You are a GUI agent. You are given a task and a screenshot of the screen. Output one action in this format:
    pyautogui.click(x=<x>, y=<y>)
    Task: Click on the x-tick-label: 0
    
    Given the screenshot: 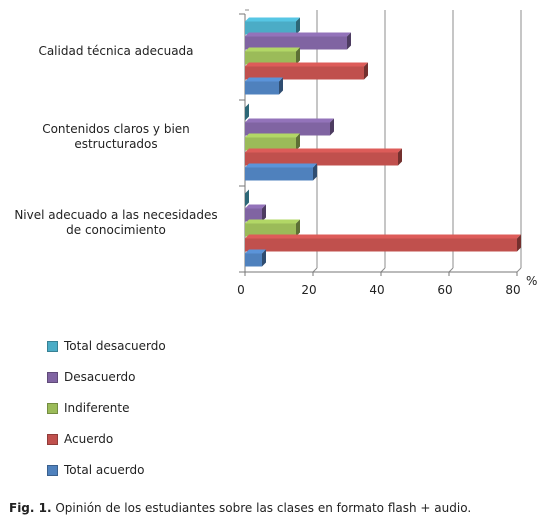 What is the action you would take?
    pyautogui.click(x=241, y=290)
    